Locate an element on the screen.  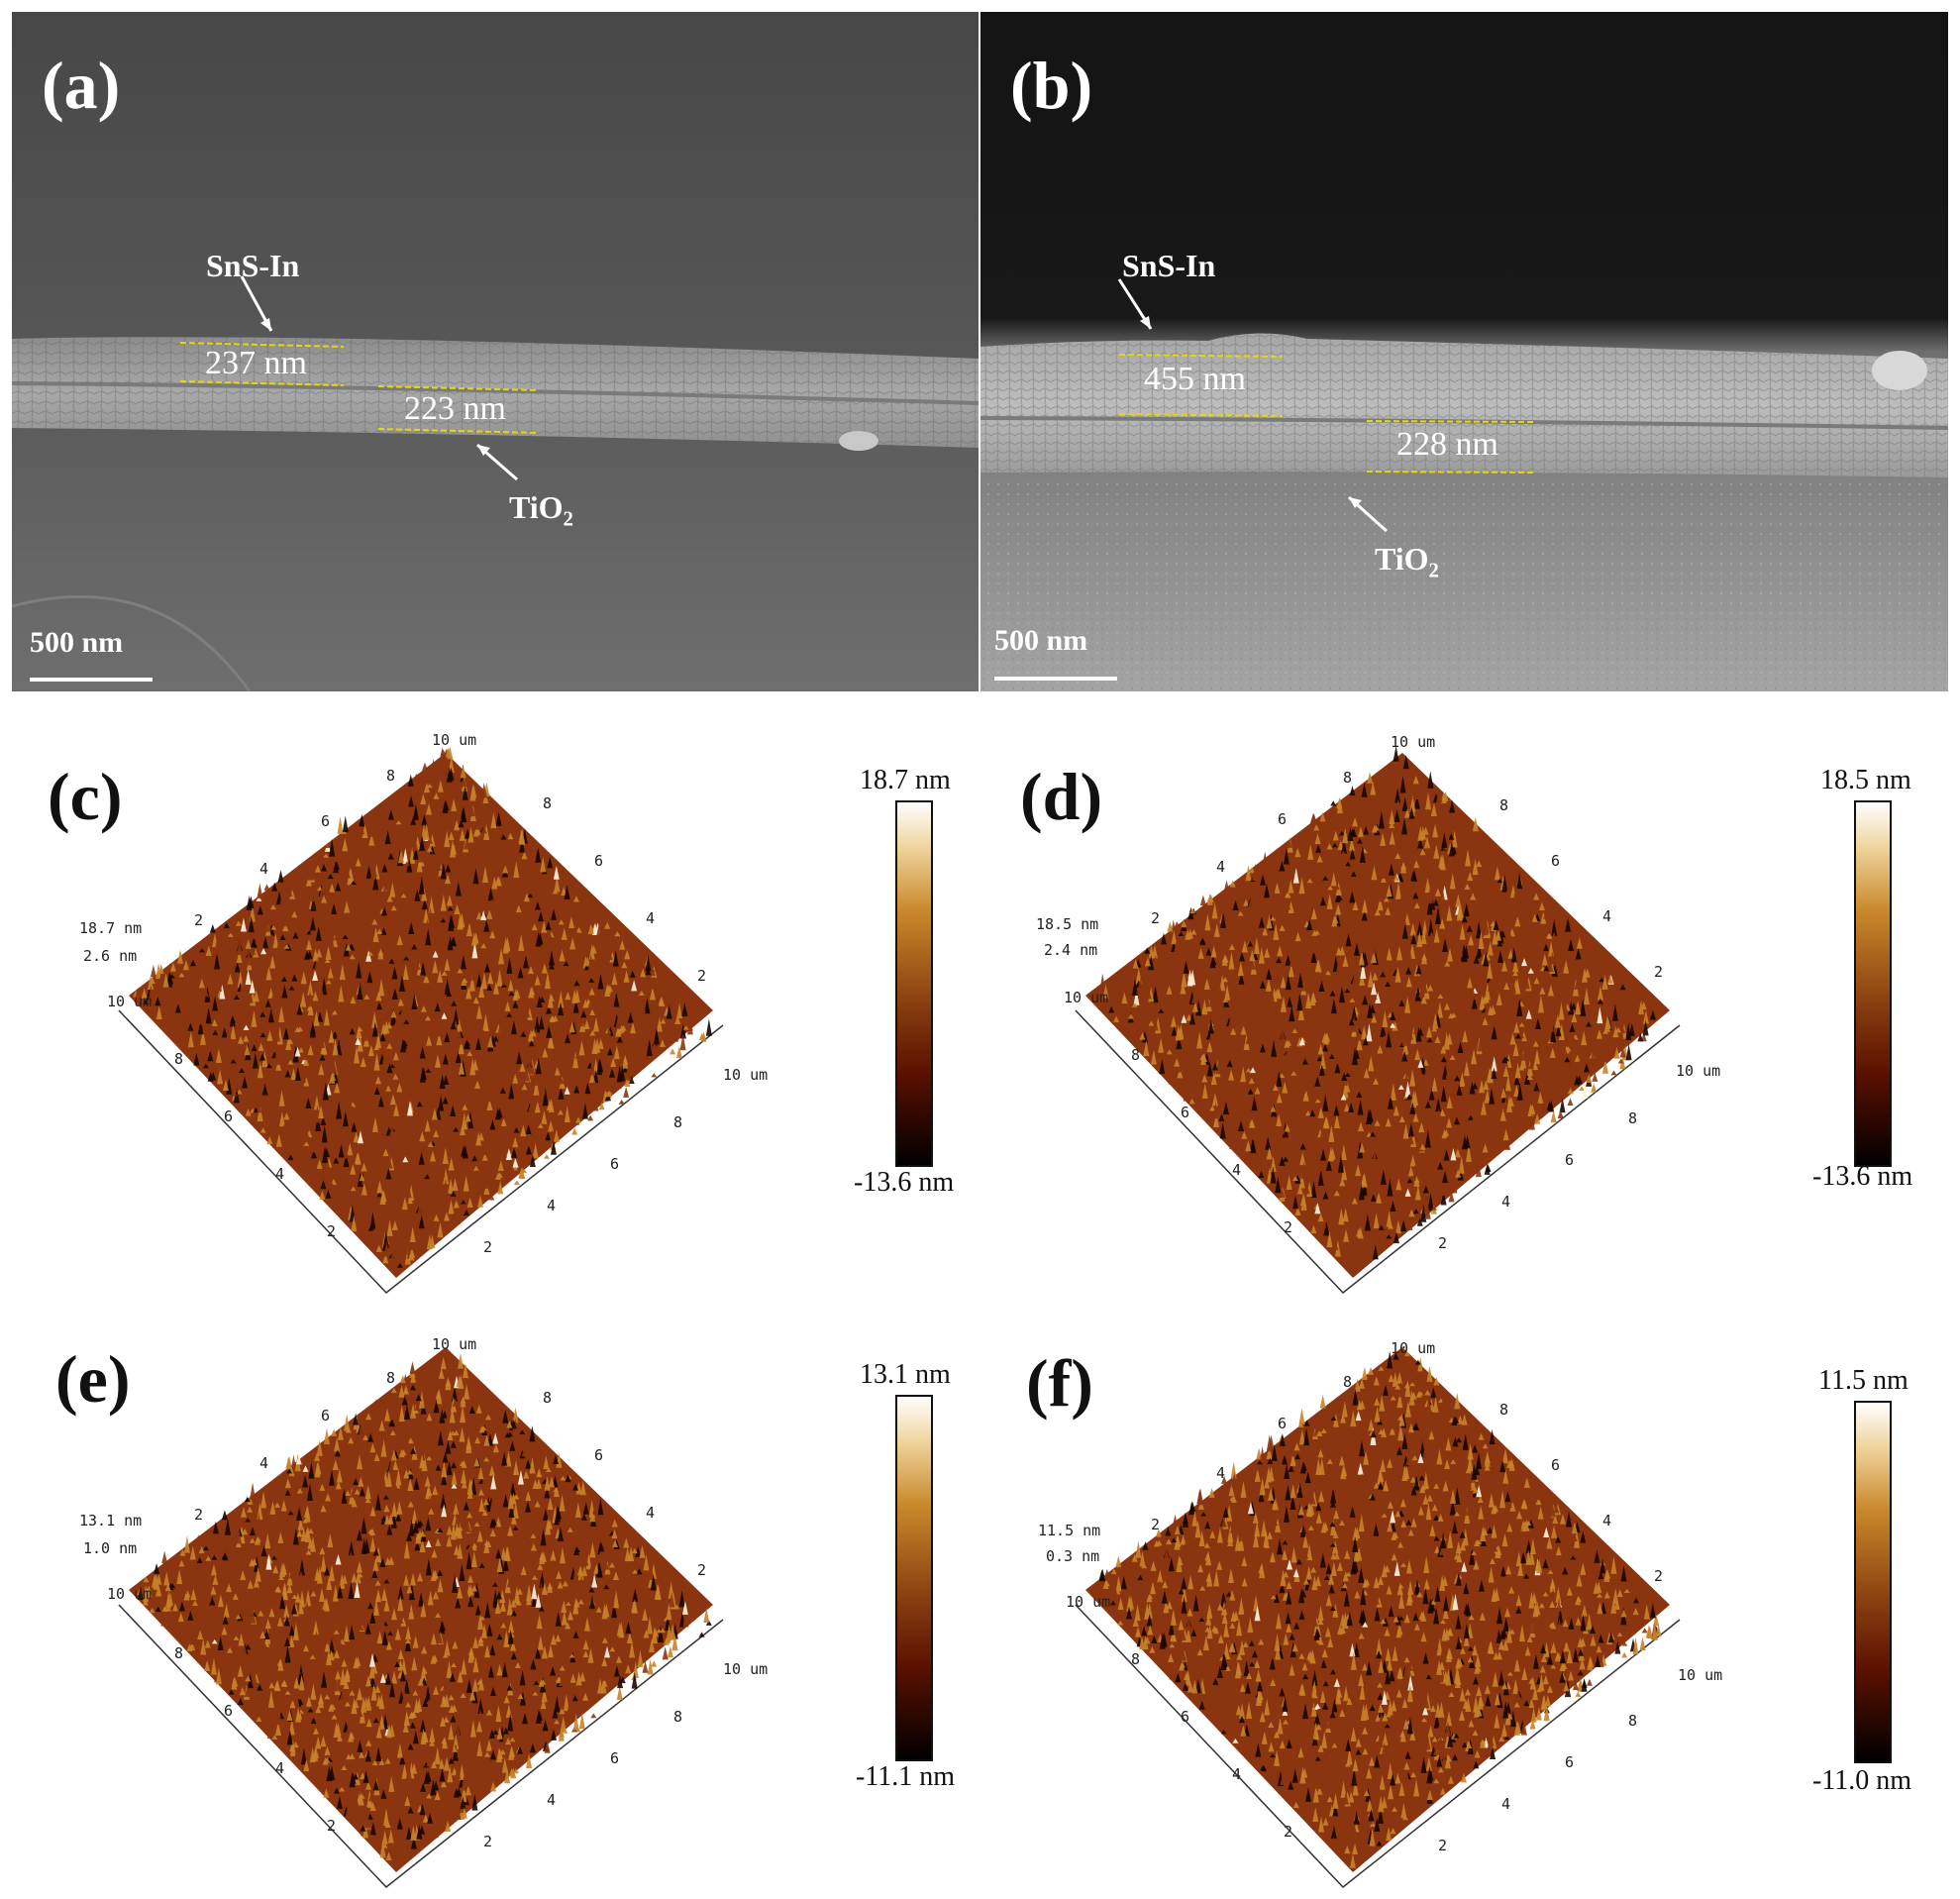
tick-front-8-f: 8 is located at coordinates (1633, 1721).